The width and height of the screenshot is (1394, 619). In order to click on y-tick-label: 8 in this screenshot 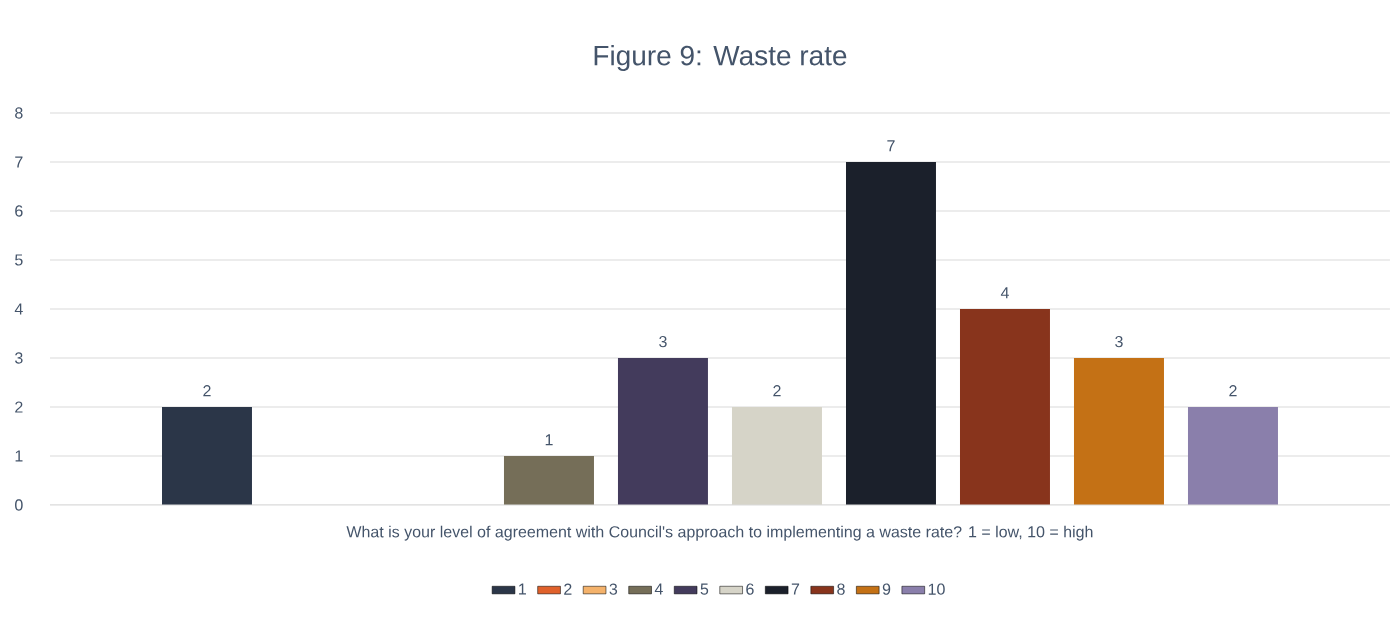, I will do `click(19, 113)`.